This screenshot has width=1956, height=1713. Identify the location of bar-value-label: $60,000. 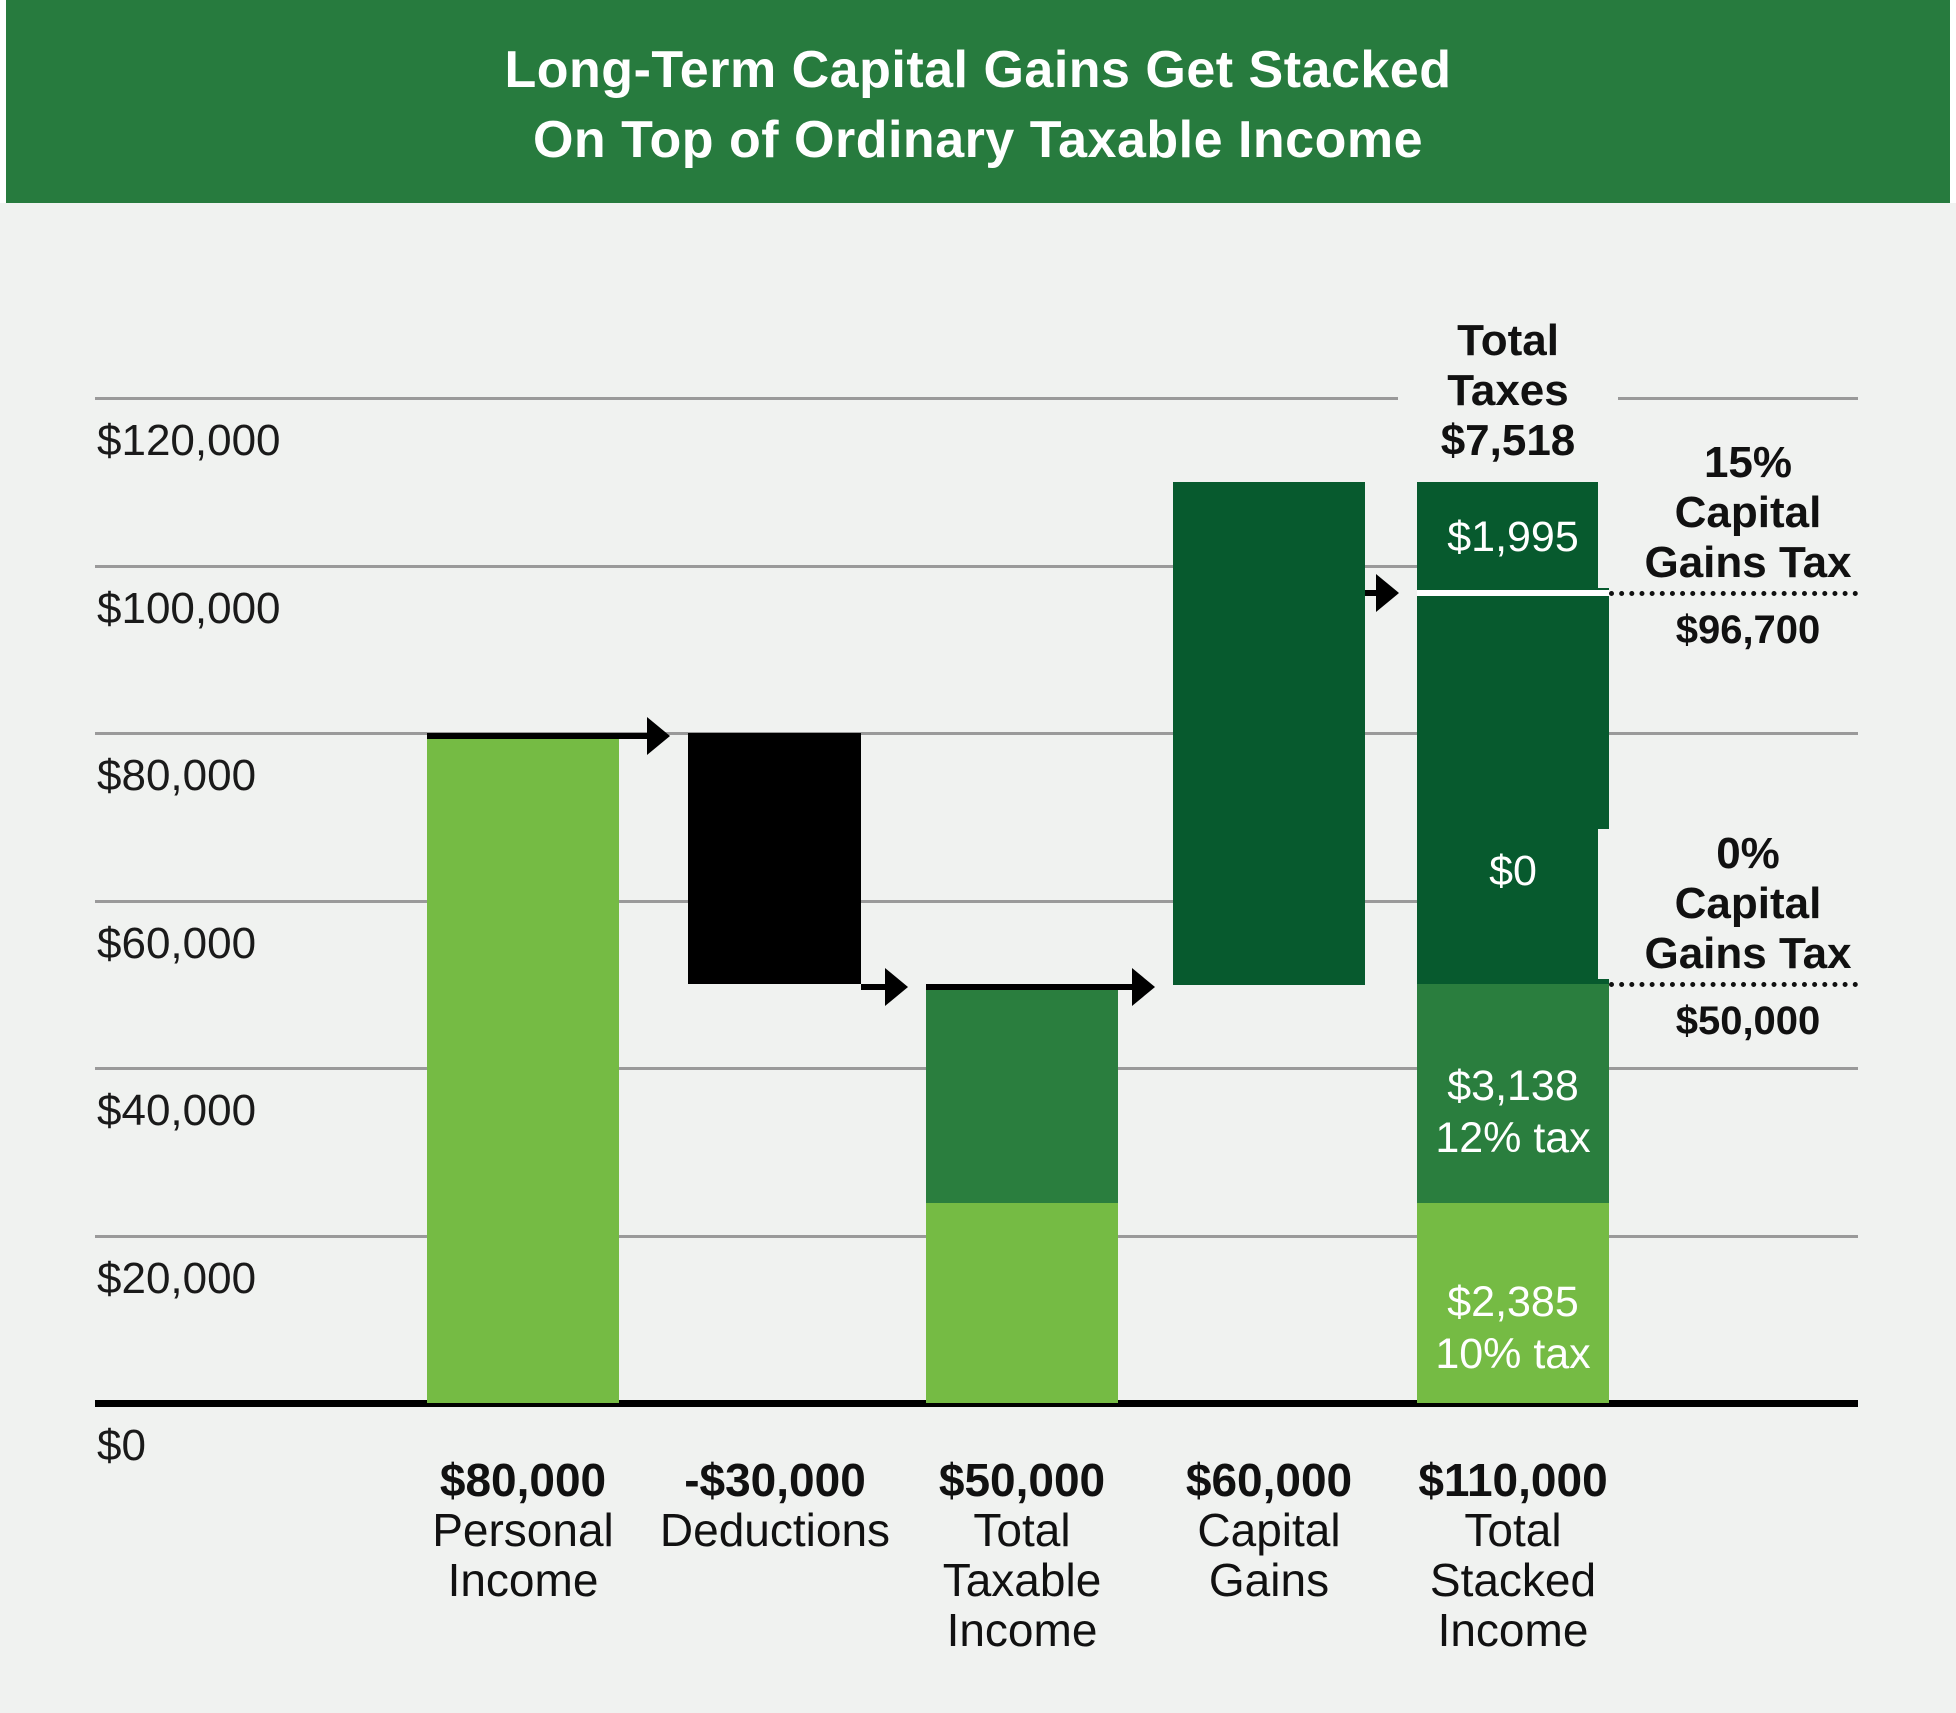
(1269, 1480).